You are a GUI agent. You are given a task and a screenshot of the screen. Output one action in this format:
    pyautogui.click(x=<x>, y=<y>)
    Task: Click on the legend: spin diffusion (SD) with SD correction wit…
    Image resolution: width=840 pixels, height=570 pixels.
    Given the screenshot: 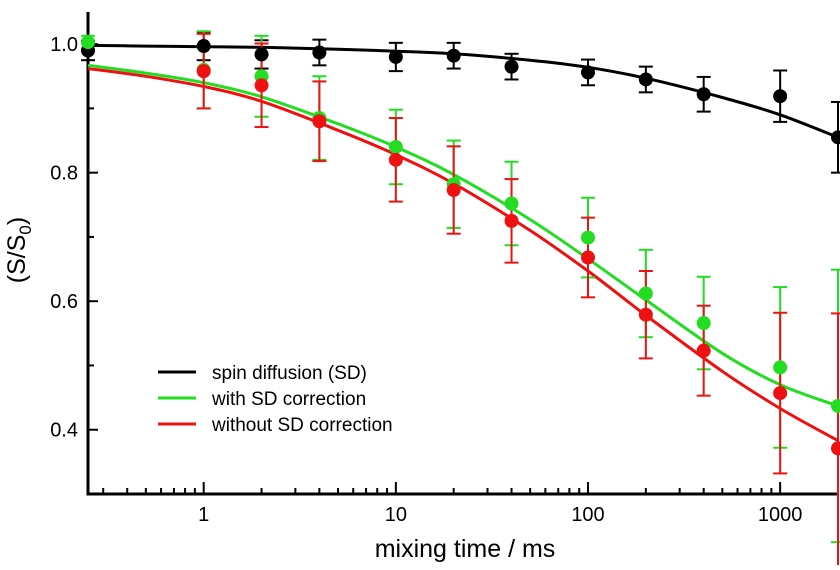 What is the action you would take?
    pyautogui.click(x=275, y=399)
    